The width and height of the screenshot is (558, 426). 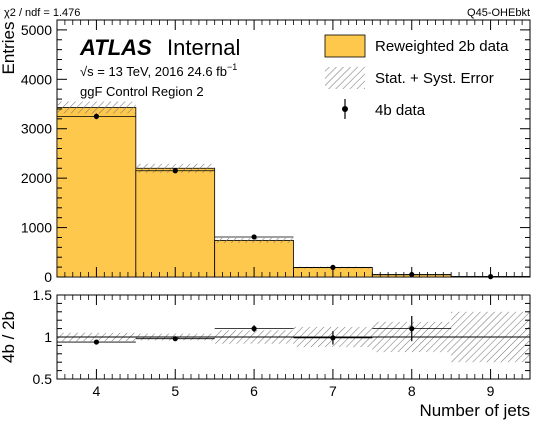 I want to click on y-axis-title-ratio: 4b / 2b, so click(x=9, y=337).